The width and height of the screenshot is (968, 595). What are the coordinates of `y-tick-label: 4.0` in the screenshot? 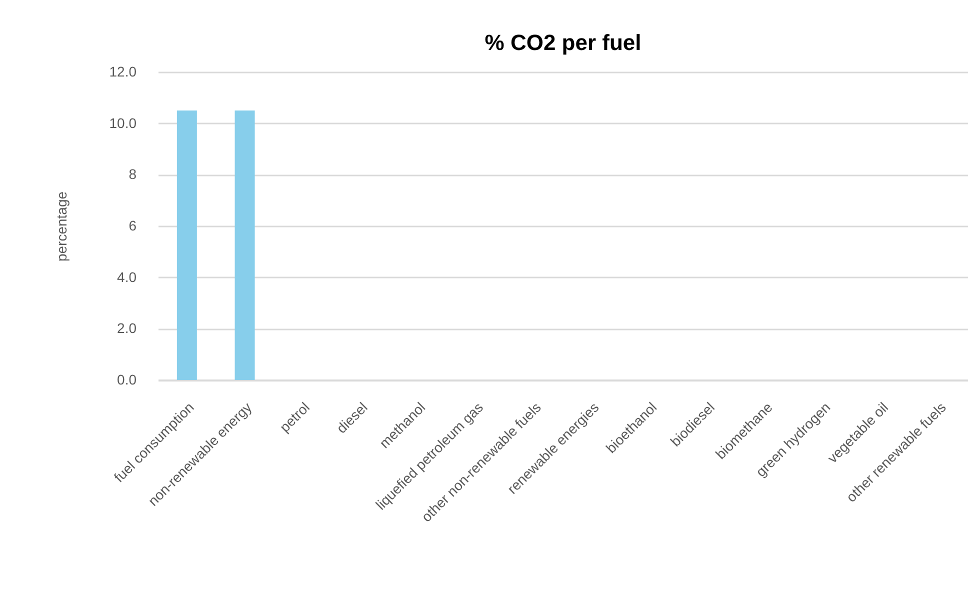 It's located at (127, 276).